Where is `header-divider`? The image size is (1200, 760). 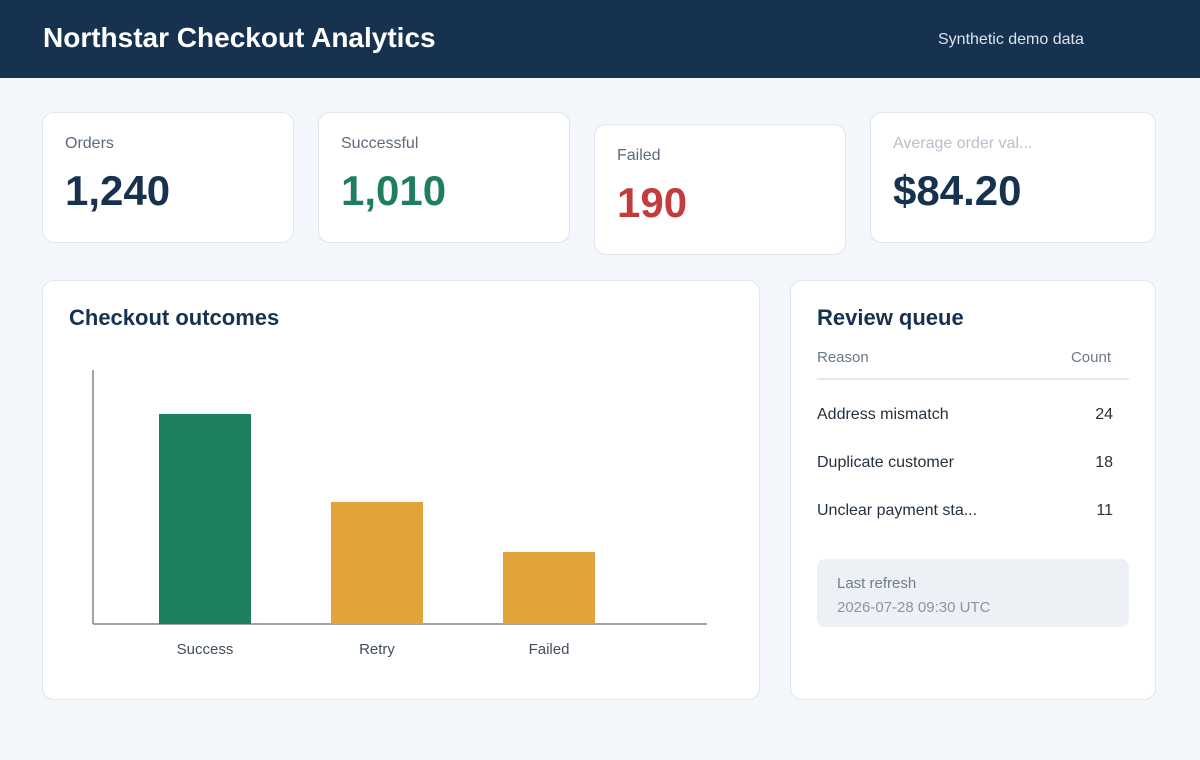 header-divider is located at coordinates (973, 379).